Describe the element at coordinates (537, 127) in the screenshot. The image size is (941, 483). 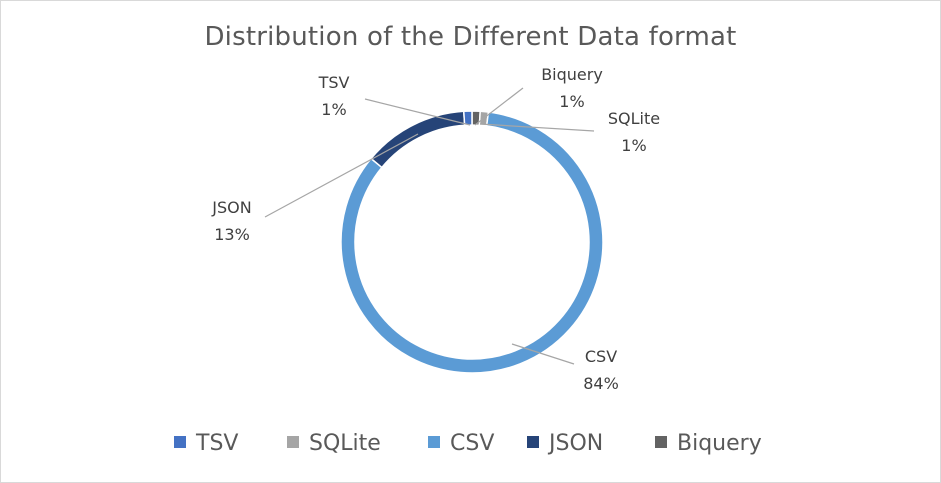
I see `leader-line-sqlite` at that location.